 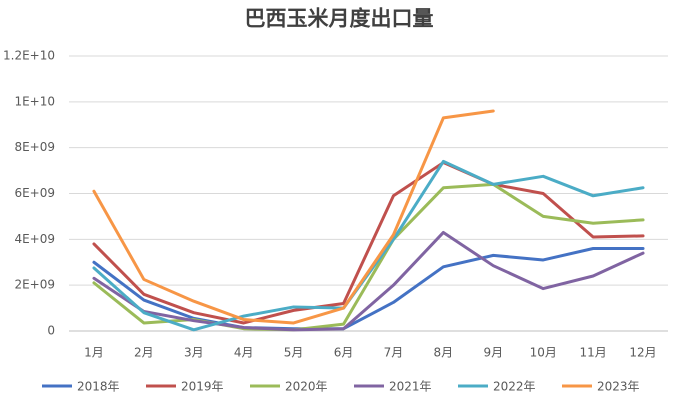 What do you see at coordinates (394, 353) in the screenshot?
I see `x-tick-label: 7月` at bounding box center [394, 353].